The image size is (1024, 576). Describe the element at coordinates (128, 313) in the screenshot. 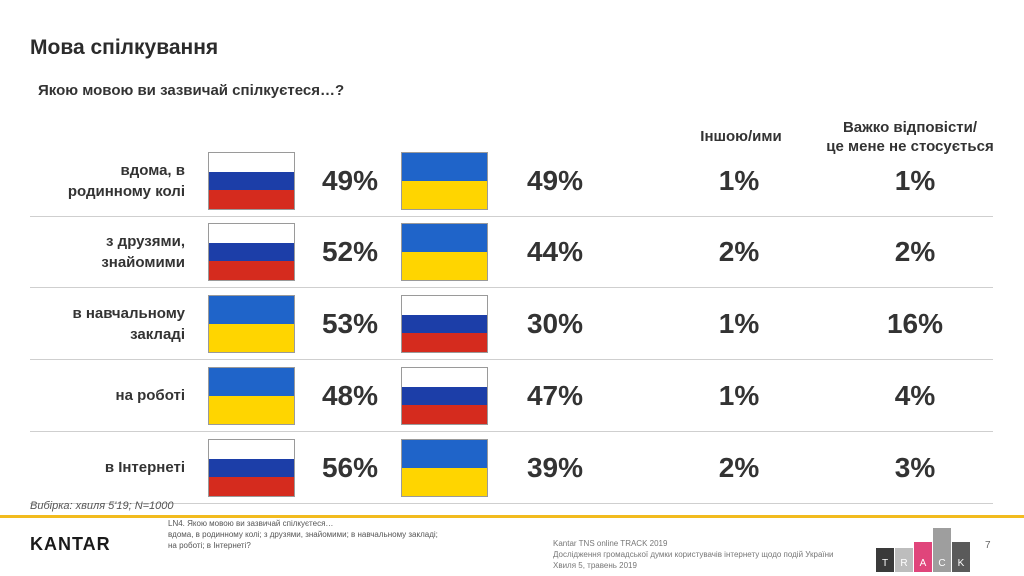

I see `row-label-line: в навчальному` at that location.